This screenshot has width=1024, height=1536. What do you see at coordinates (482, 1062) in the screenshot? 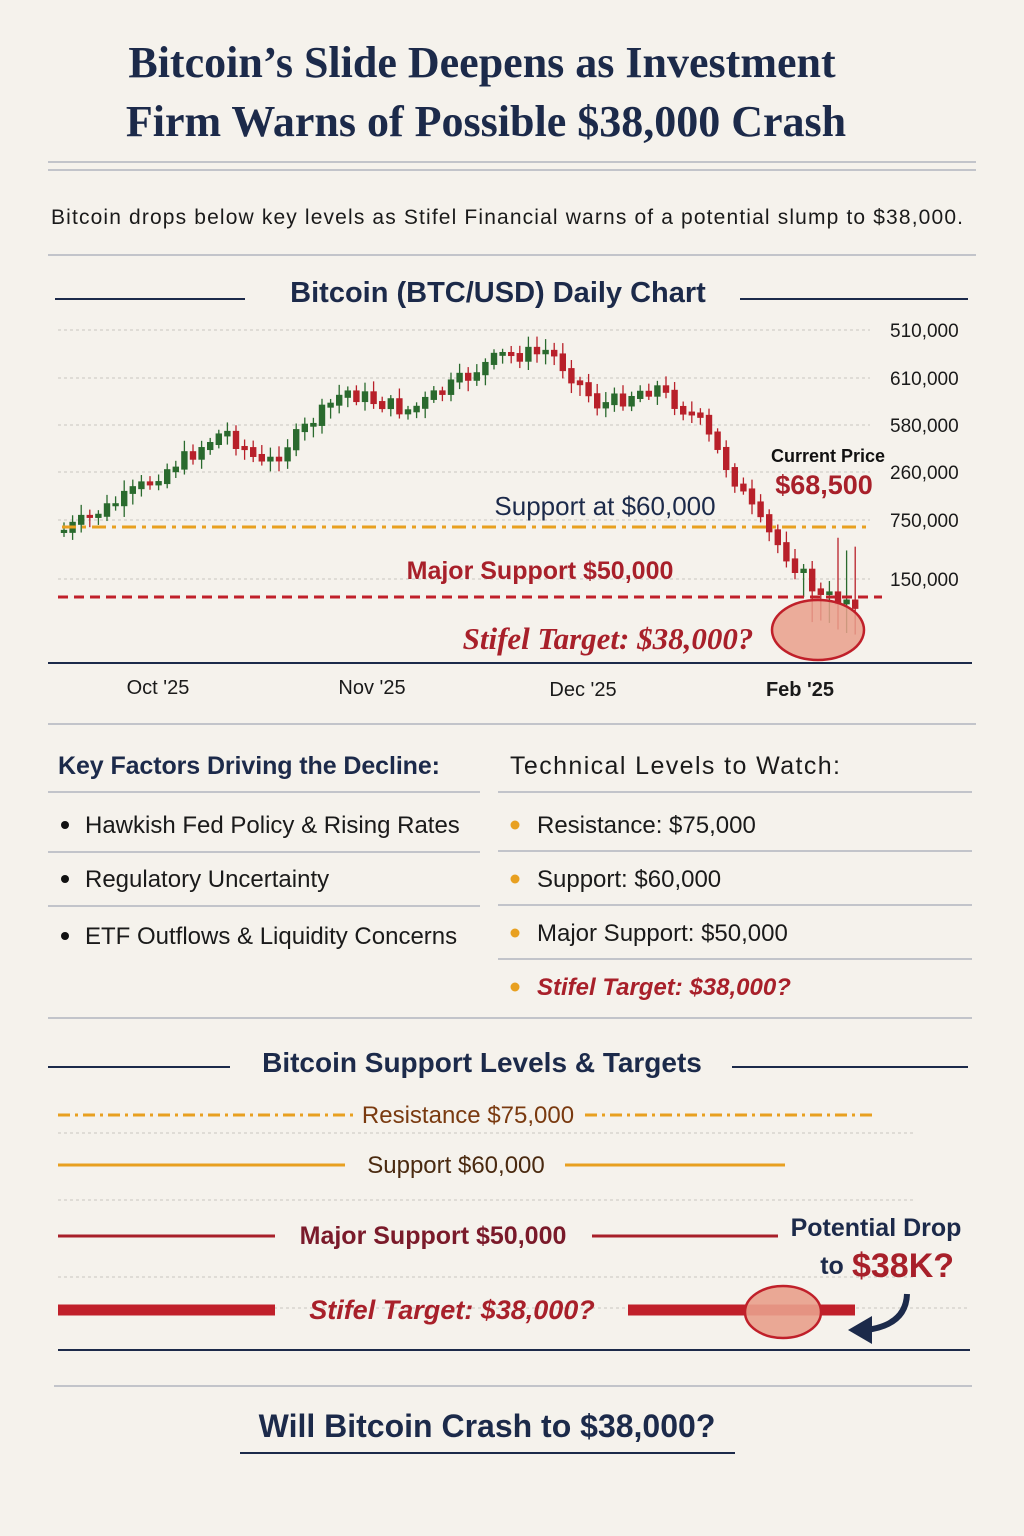
I see `support-chart-title: Bitcoin Support Levels & Targets` at bounding box center [482, 1062].